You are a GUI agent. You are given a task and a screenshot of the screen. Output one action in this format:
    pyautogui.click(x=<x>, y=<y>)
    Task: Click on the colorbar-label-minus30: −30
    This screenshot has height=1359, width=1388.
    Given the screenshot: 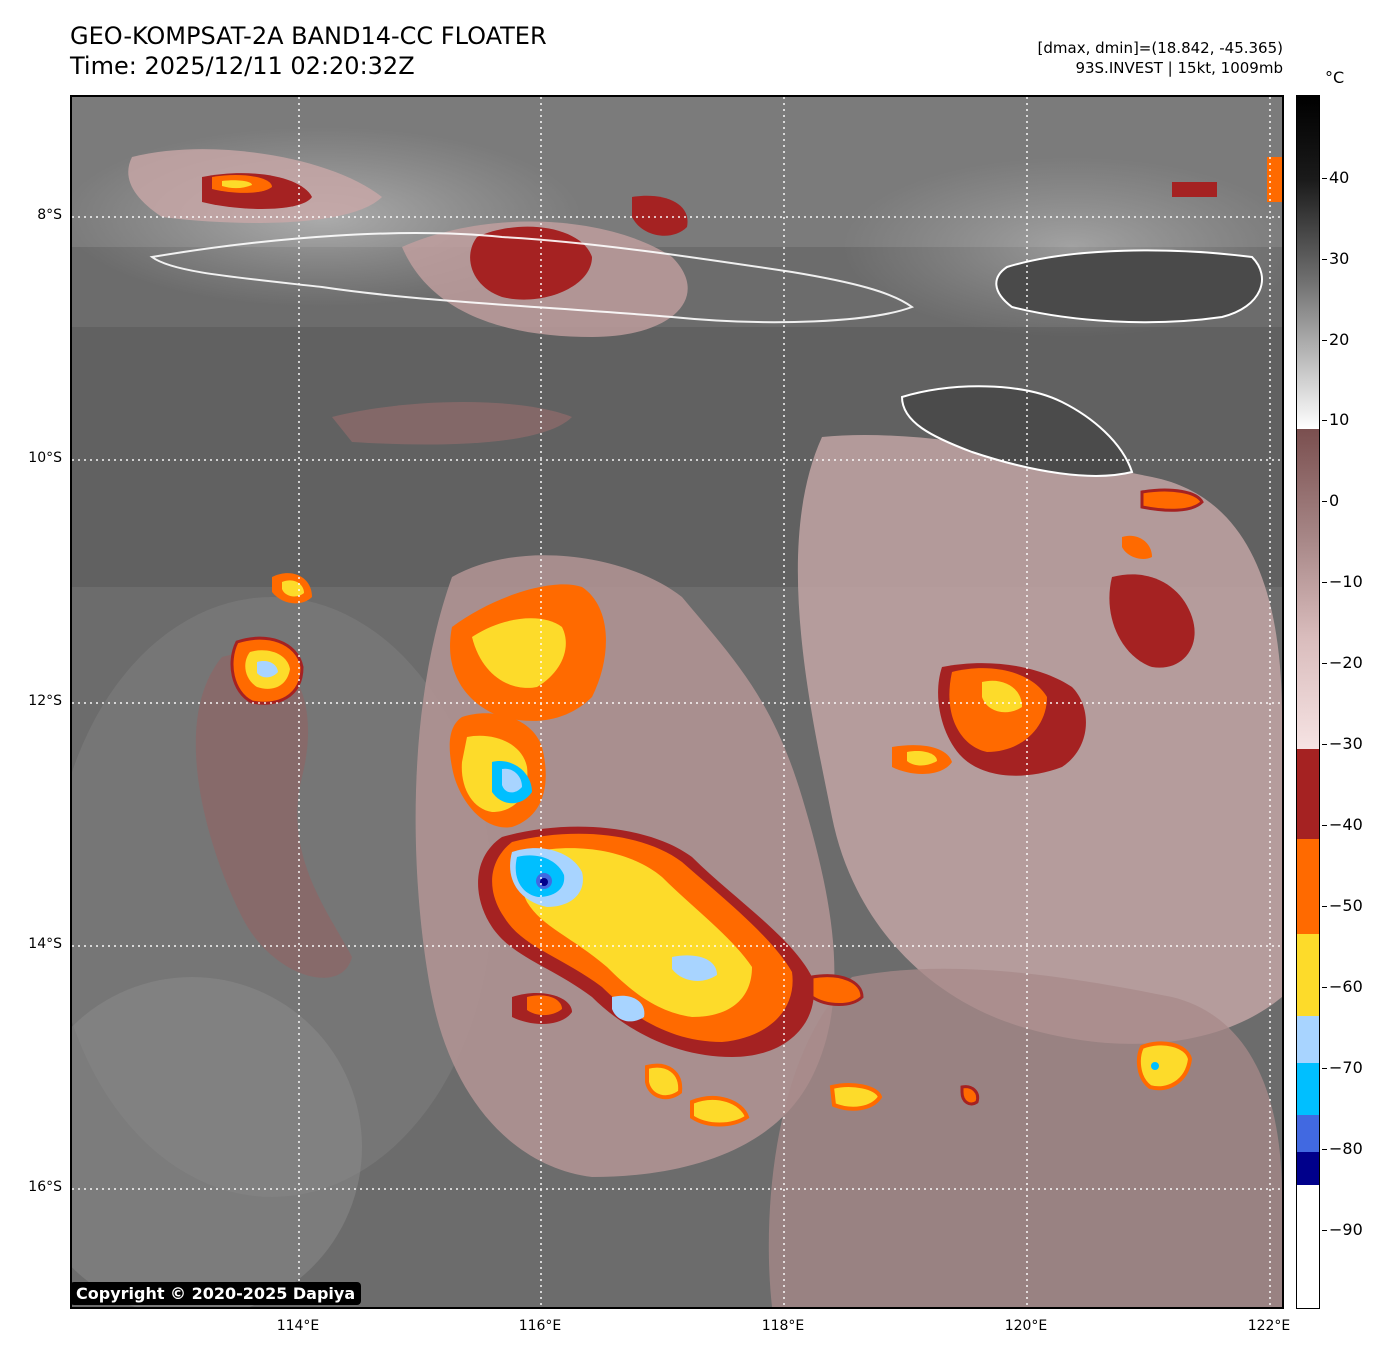 What is the action you would take?
    pyautogui.click(x=1346, y=743)
    